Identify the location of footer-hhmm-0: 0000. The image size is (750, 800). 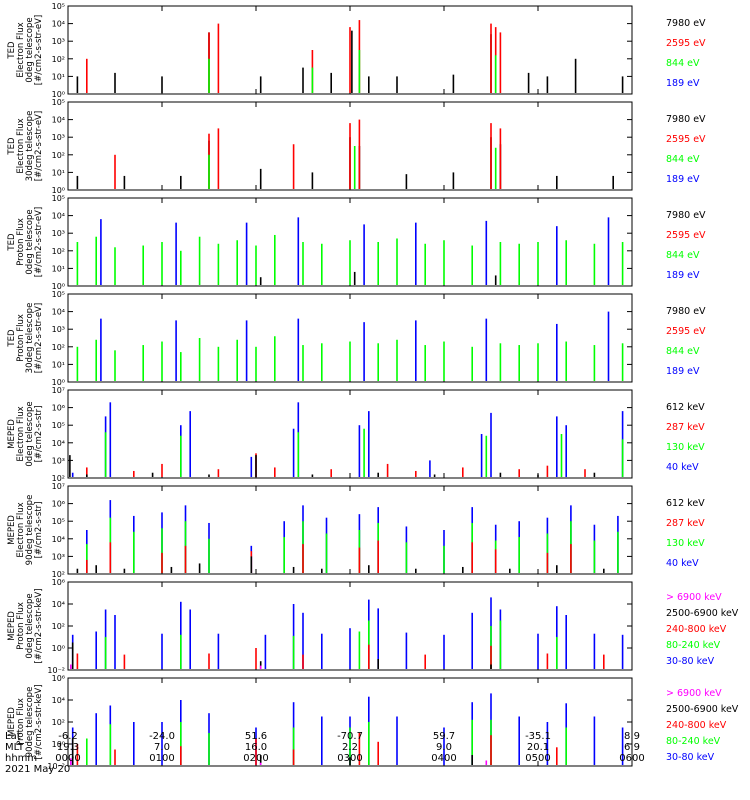
(67, 758).